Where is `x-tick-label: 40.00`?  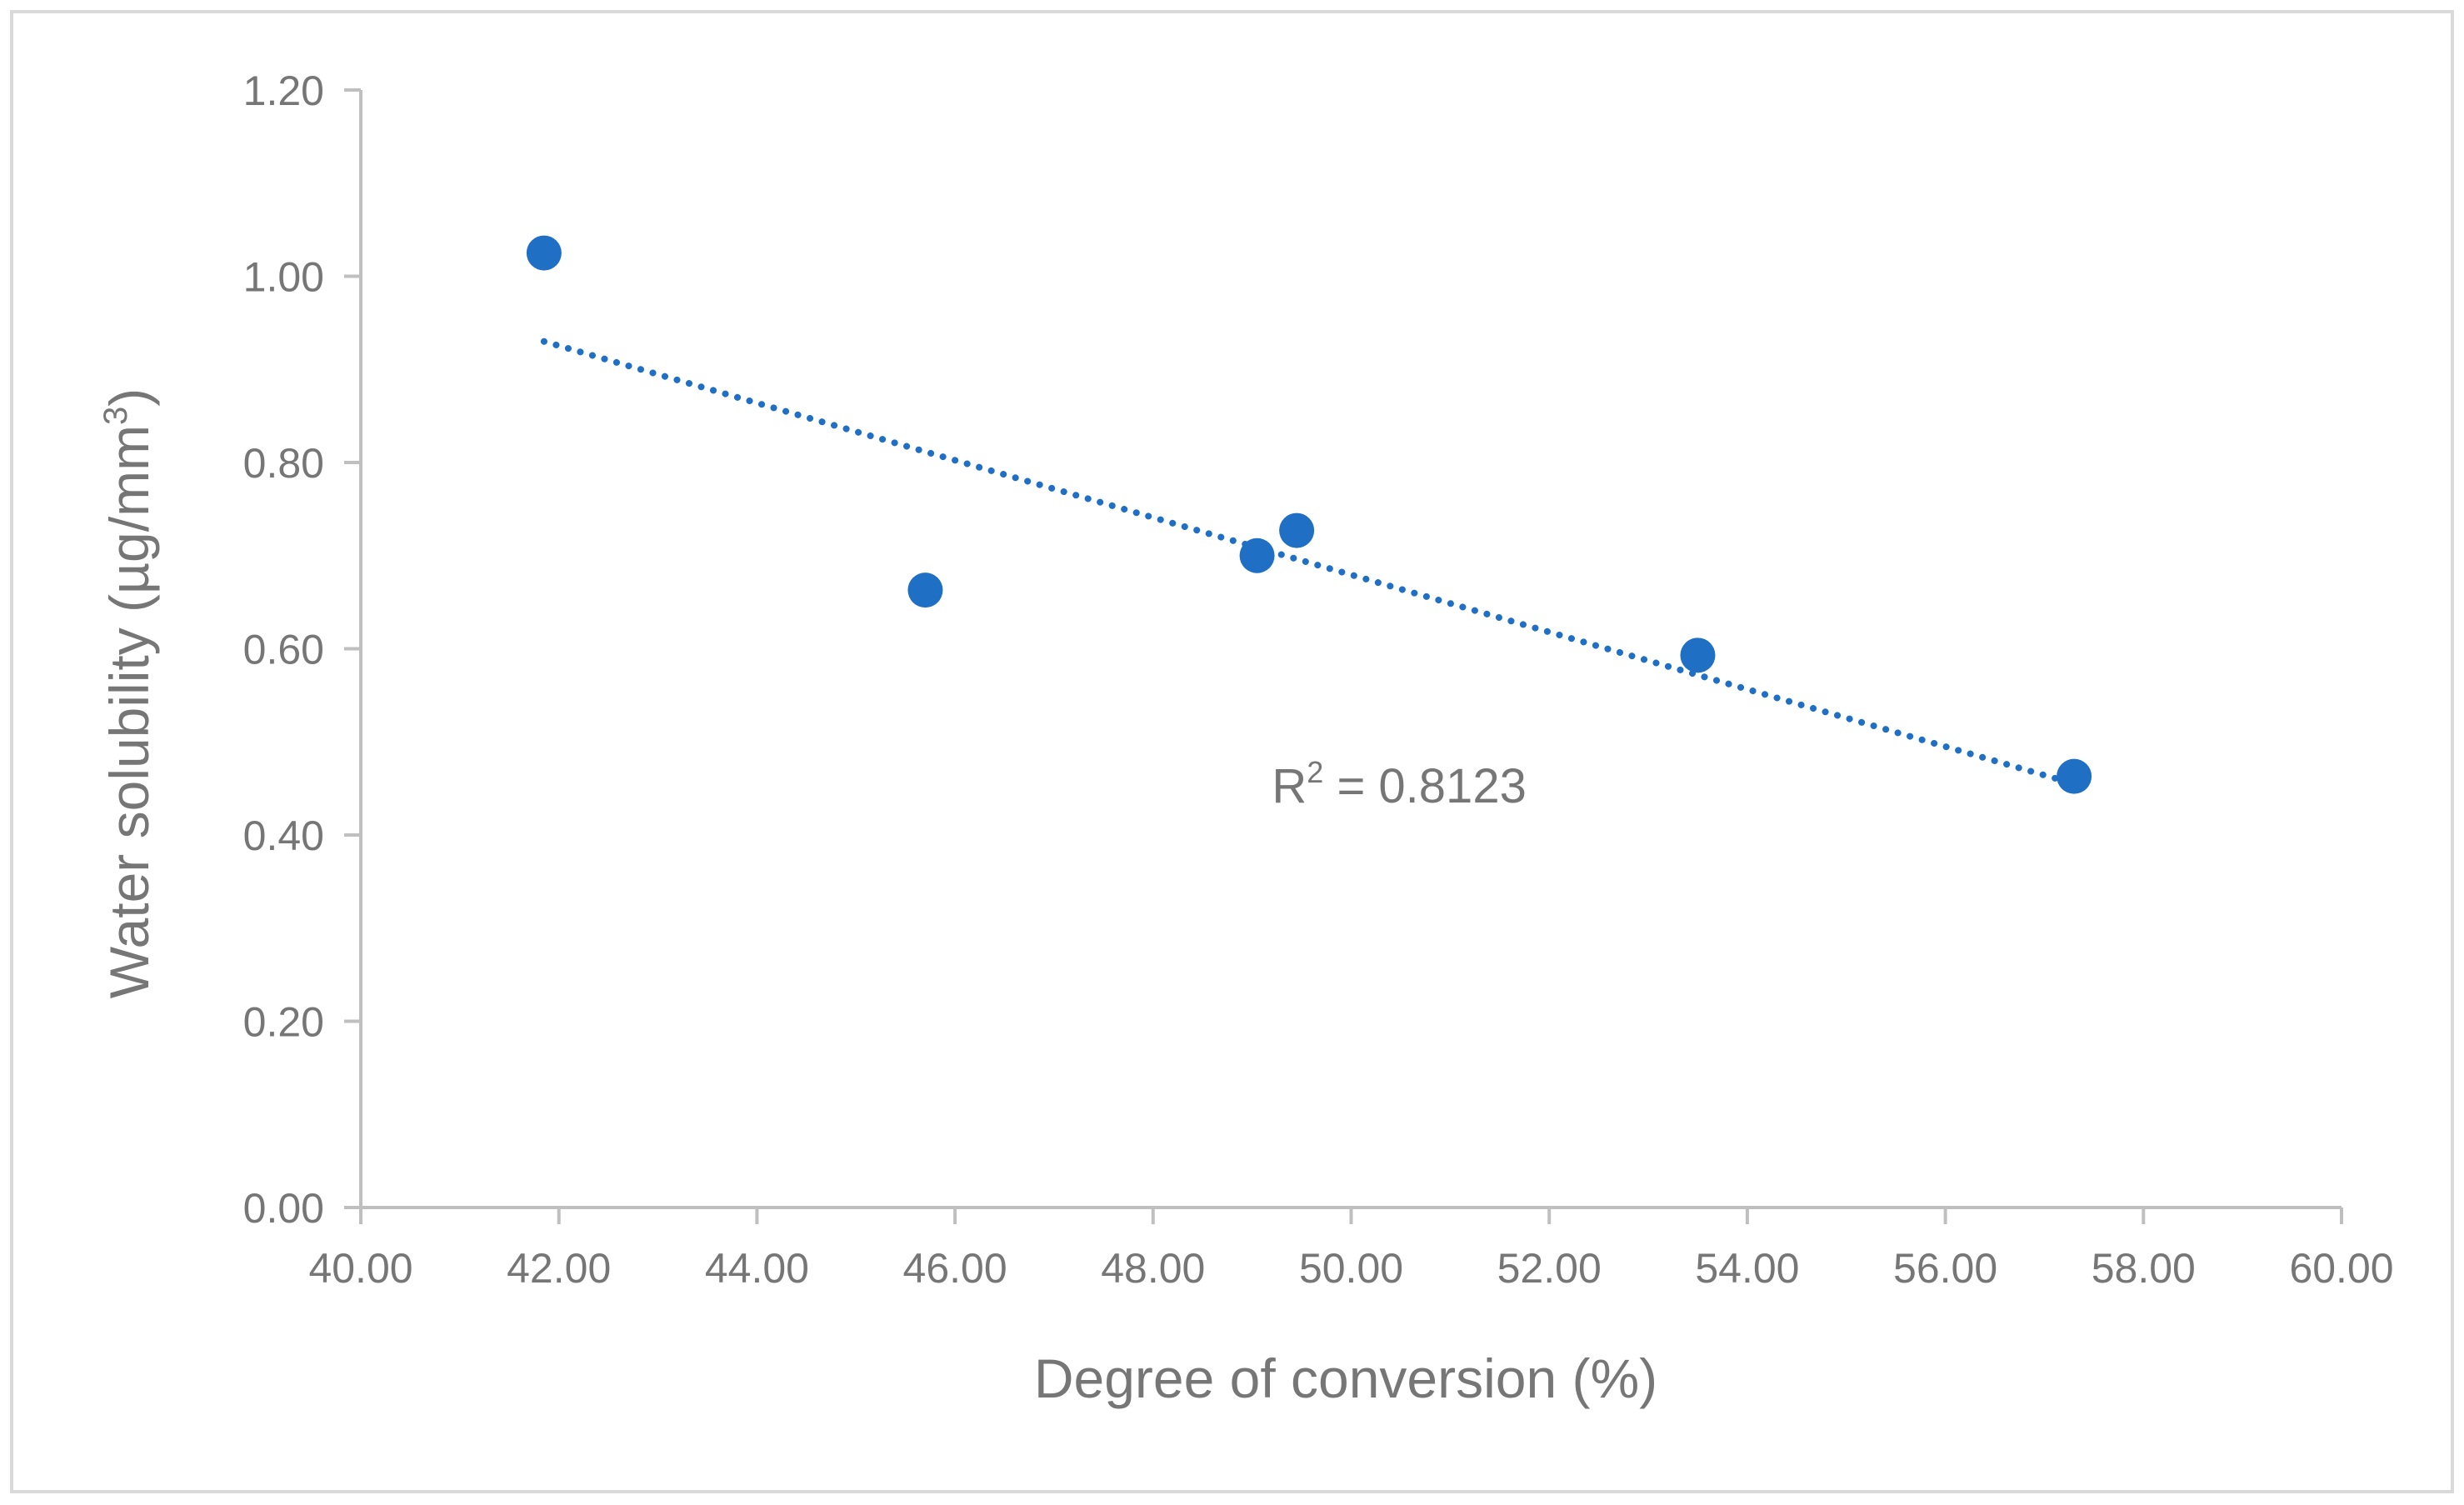 x-tick-label: 40.00 is located at coordinates (360, 1268).